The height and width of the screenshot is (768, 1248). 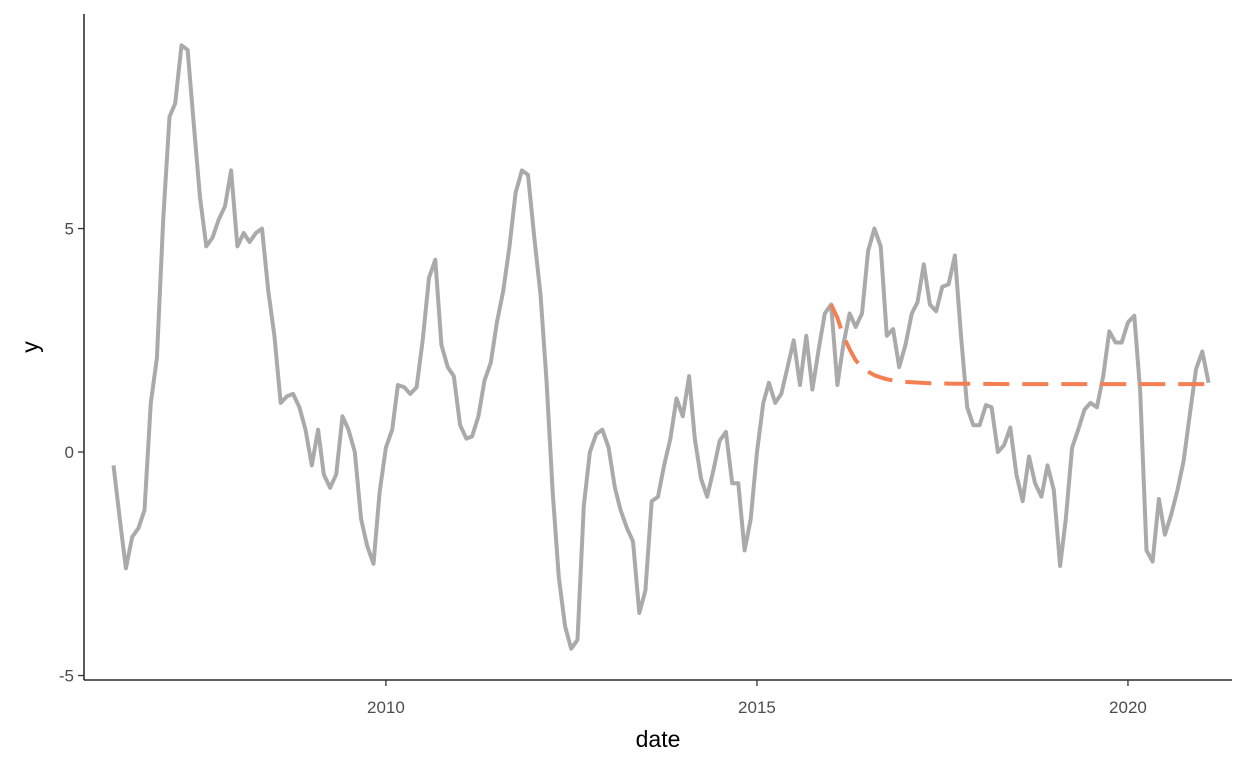 What do you see at coordinates (658, 739) in the screenshot?
I see `x-axis-title: date` at bounding box center [658, 739].